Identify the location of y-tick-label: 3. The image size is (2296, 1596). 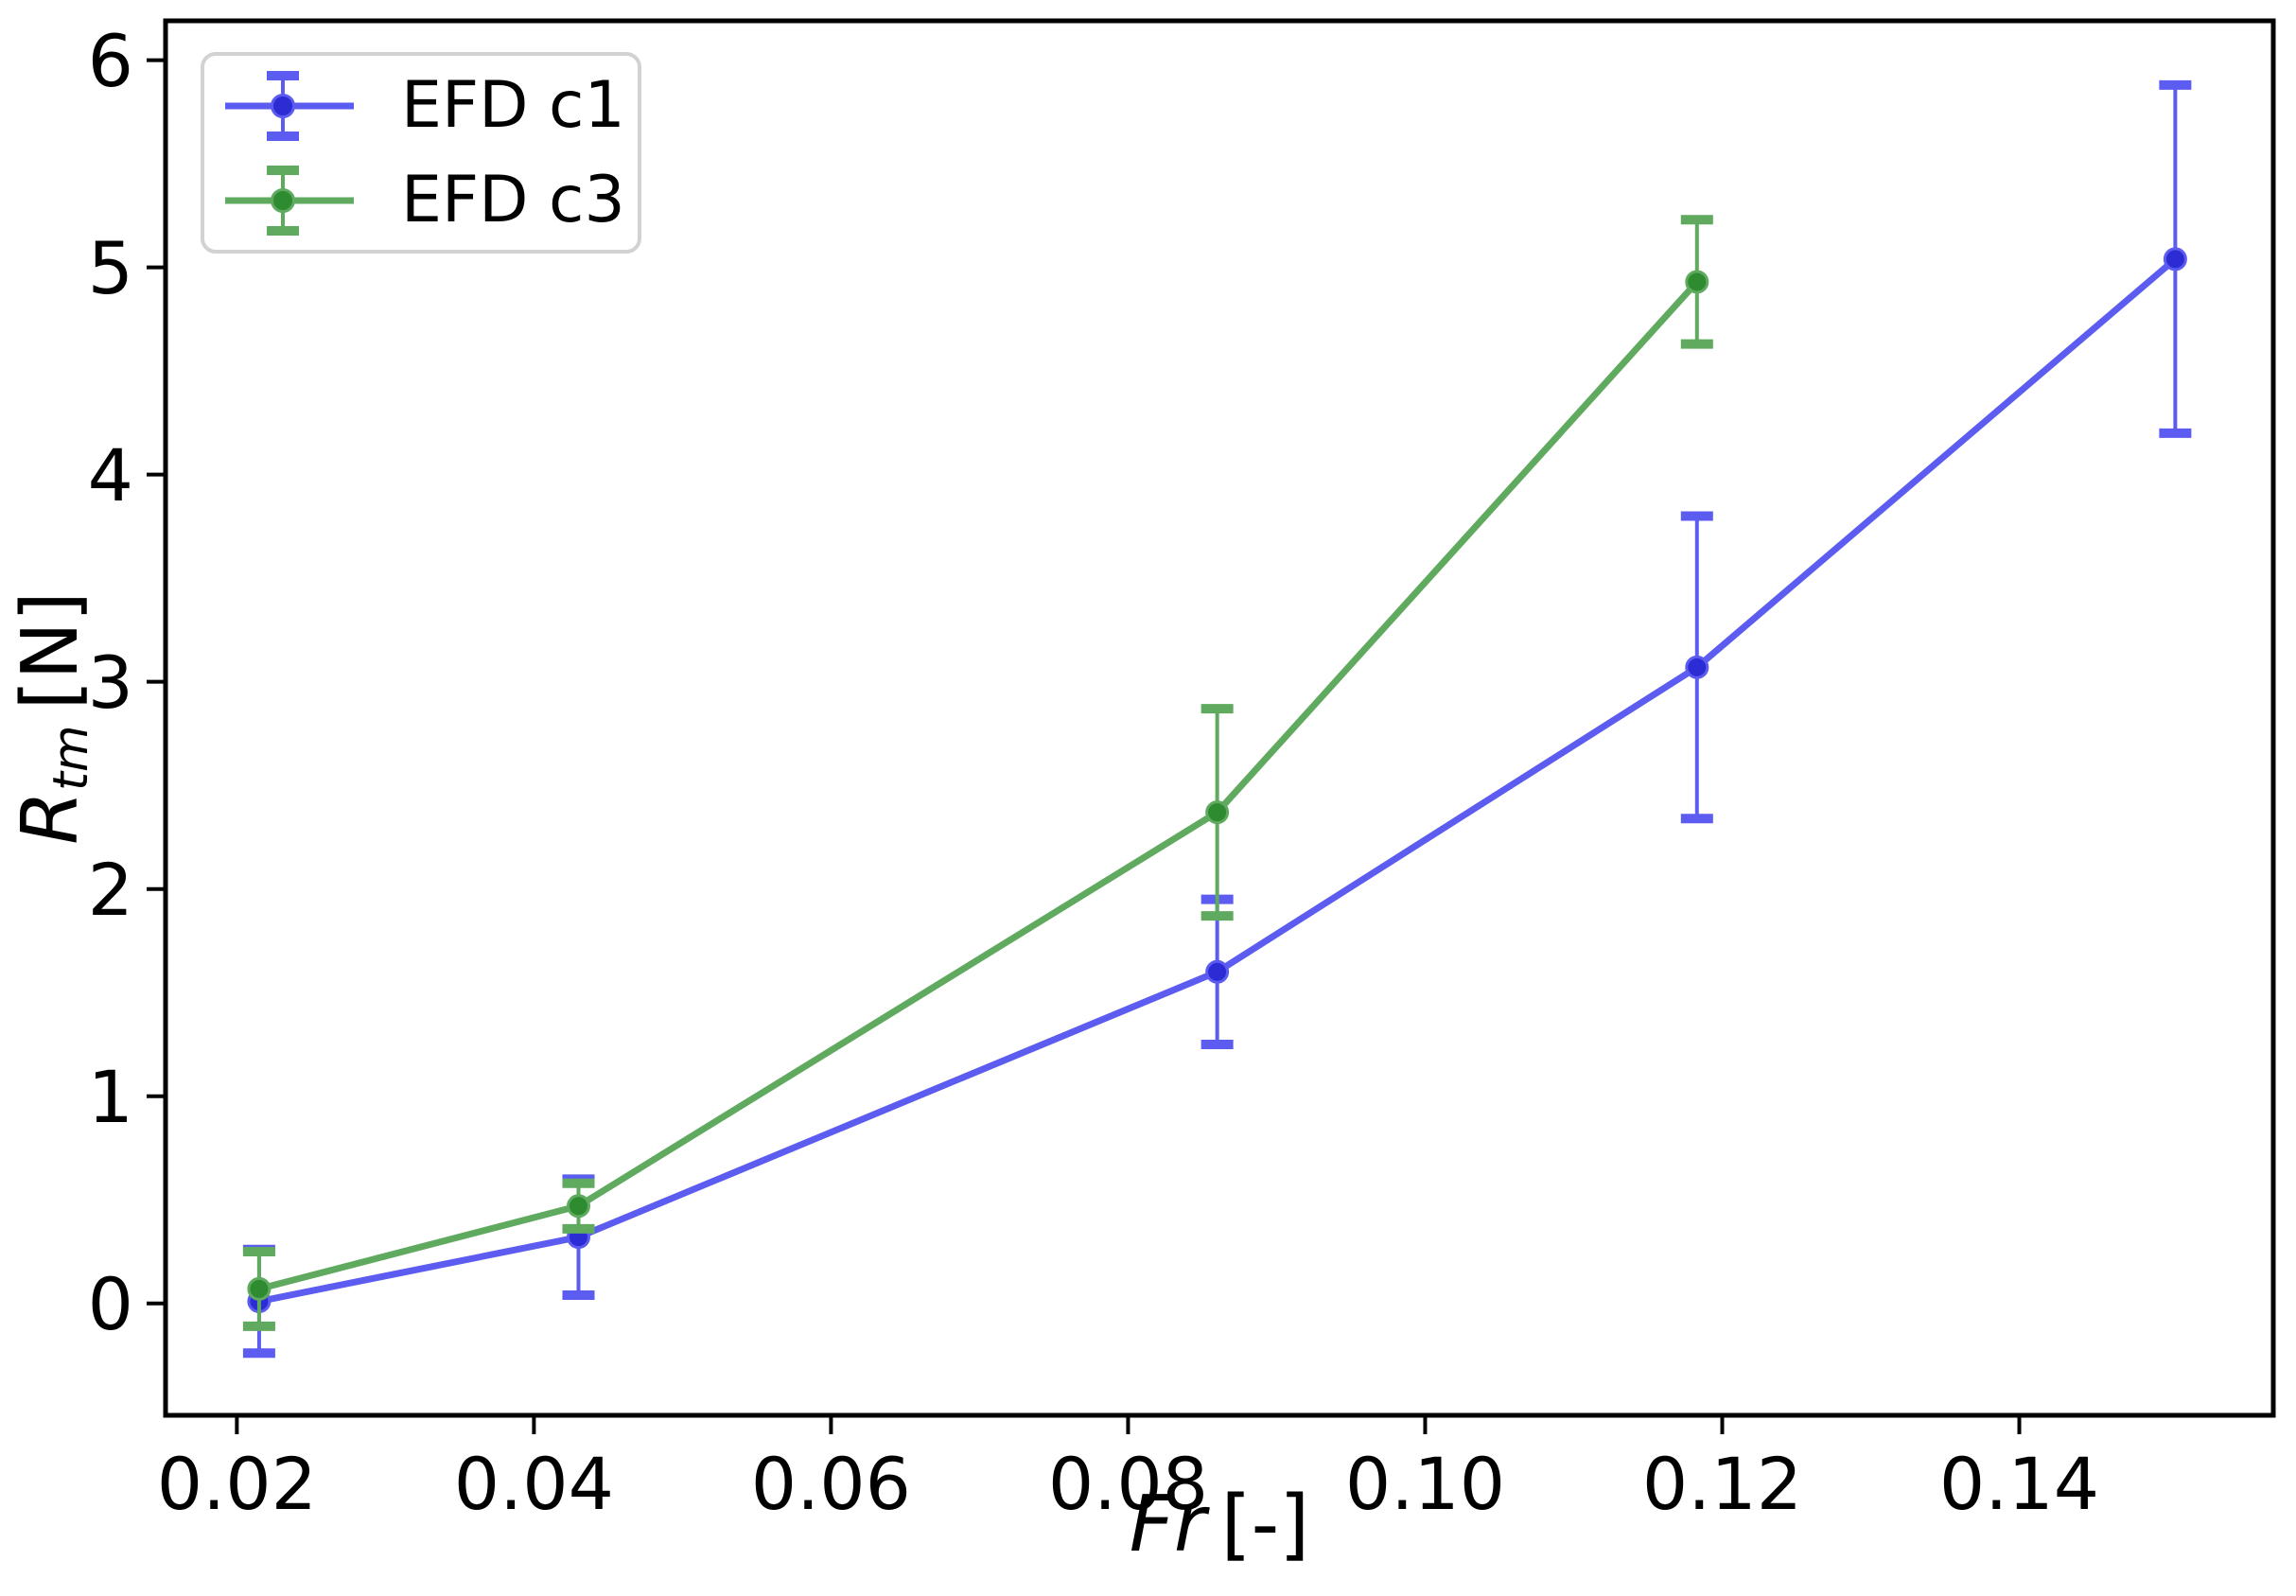
(110, 682).